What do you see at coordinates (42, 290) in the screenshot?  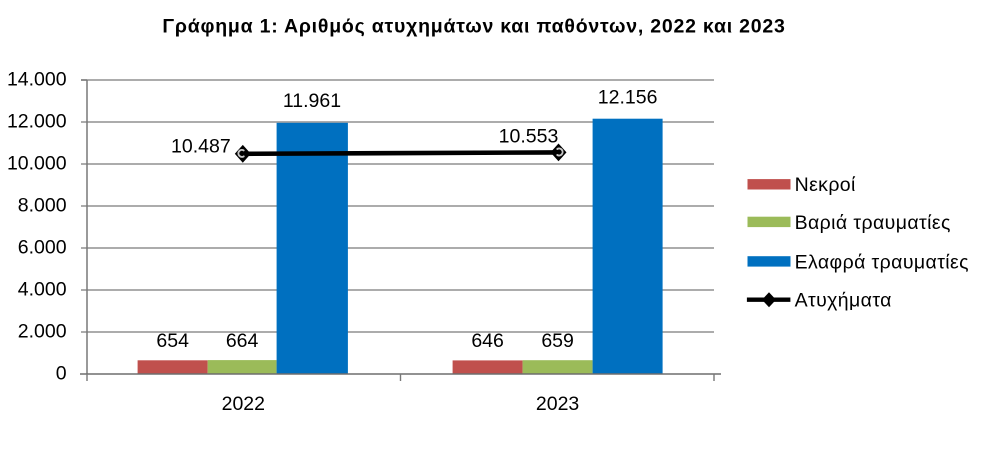 I see `svg-text: 4.000` at bounding box center [42, 290].